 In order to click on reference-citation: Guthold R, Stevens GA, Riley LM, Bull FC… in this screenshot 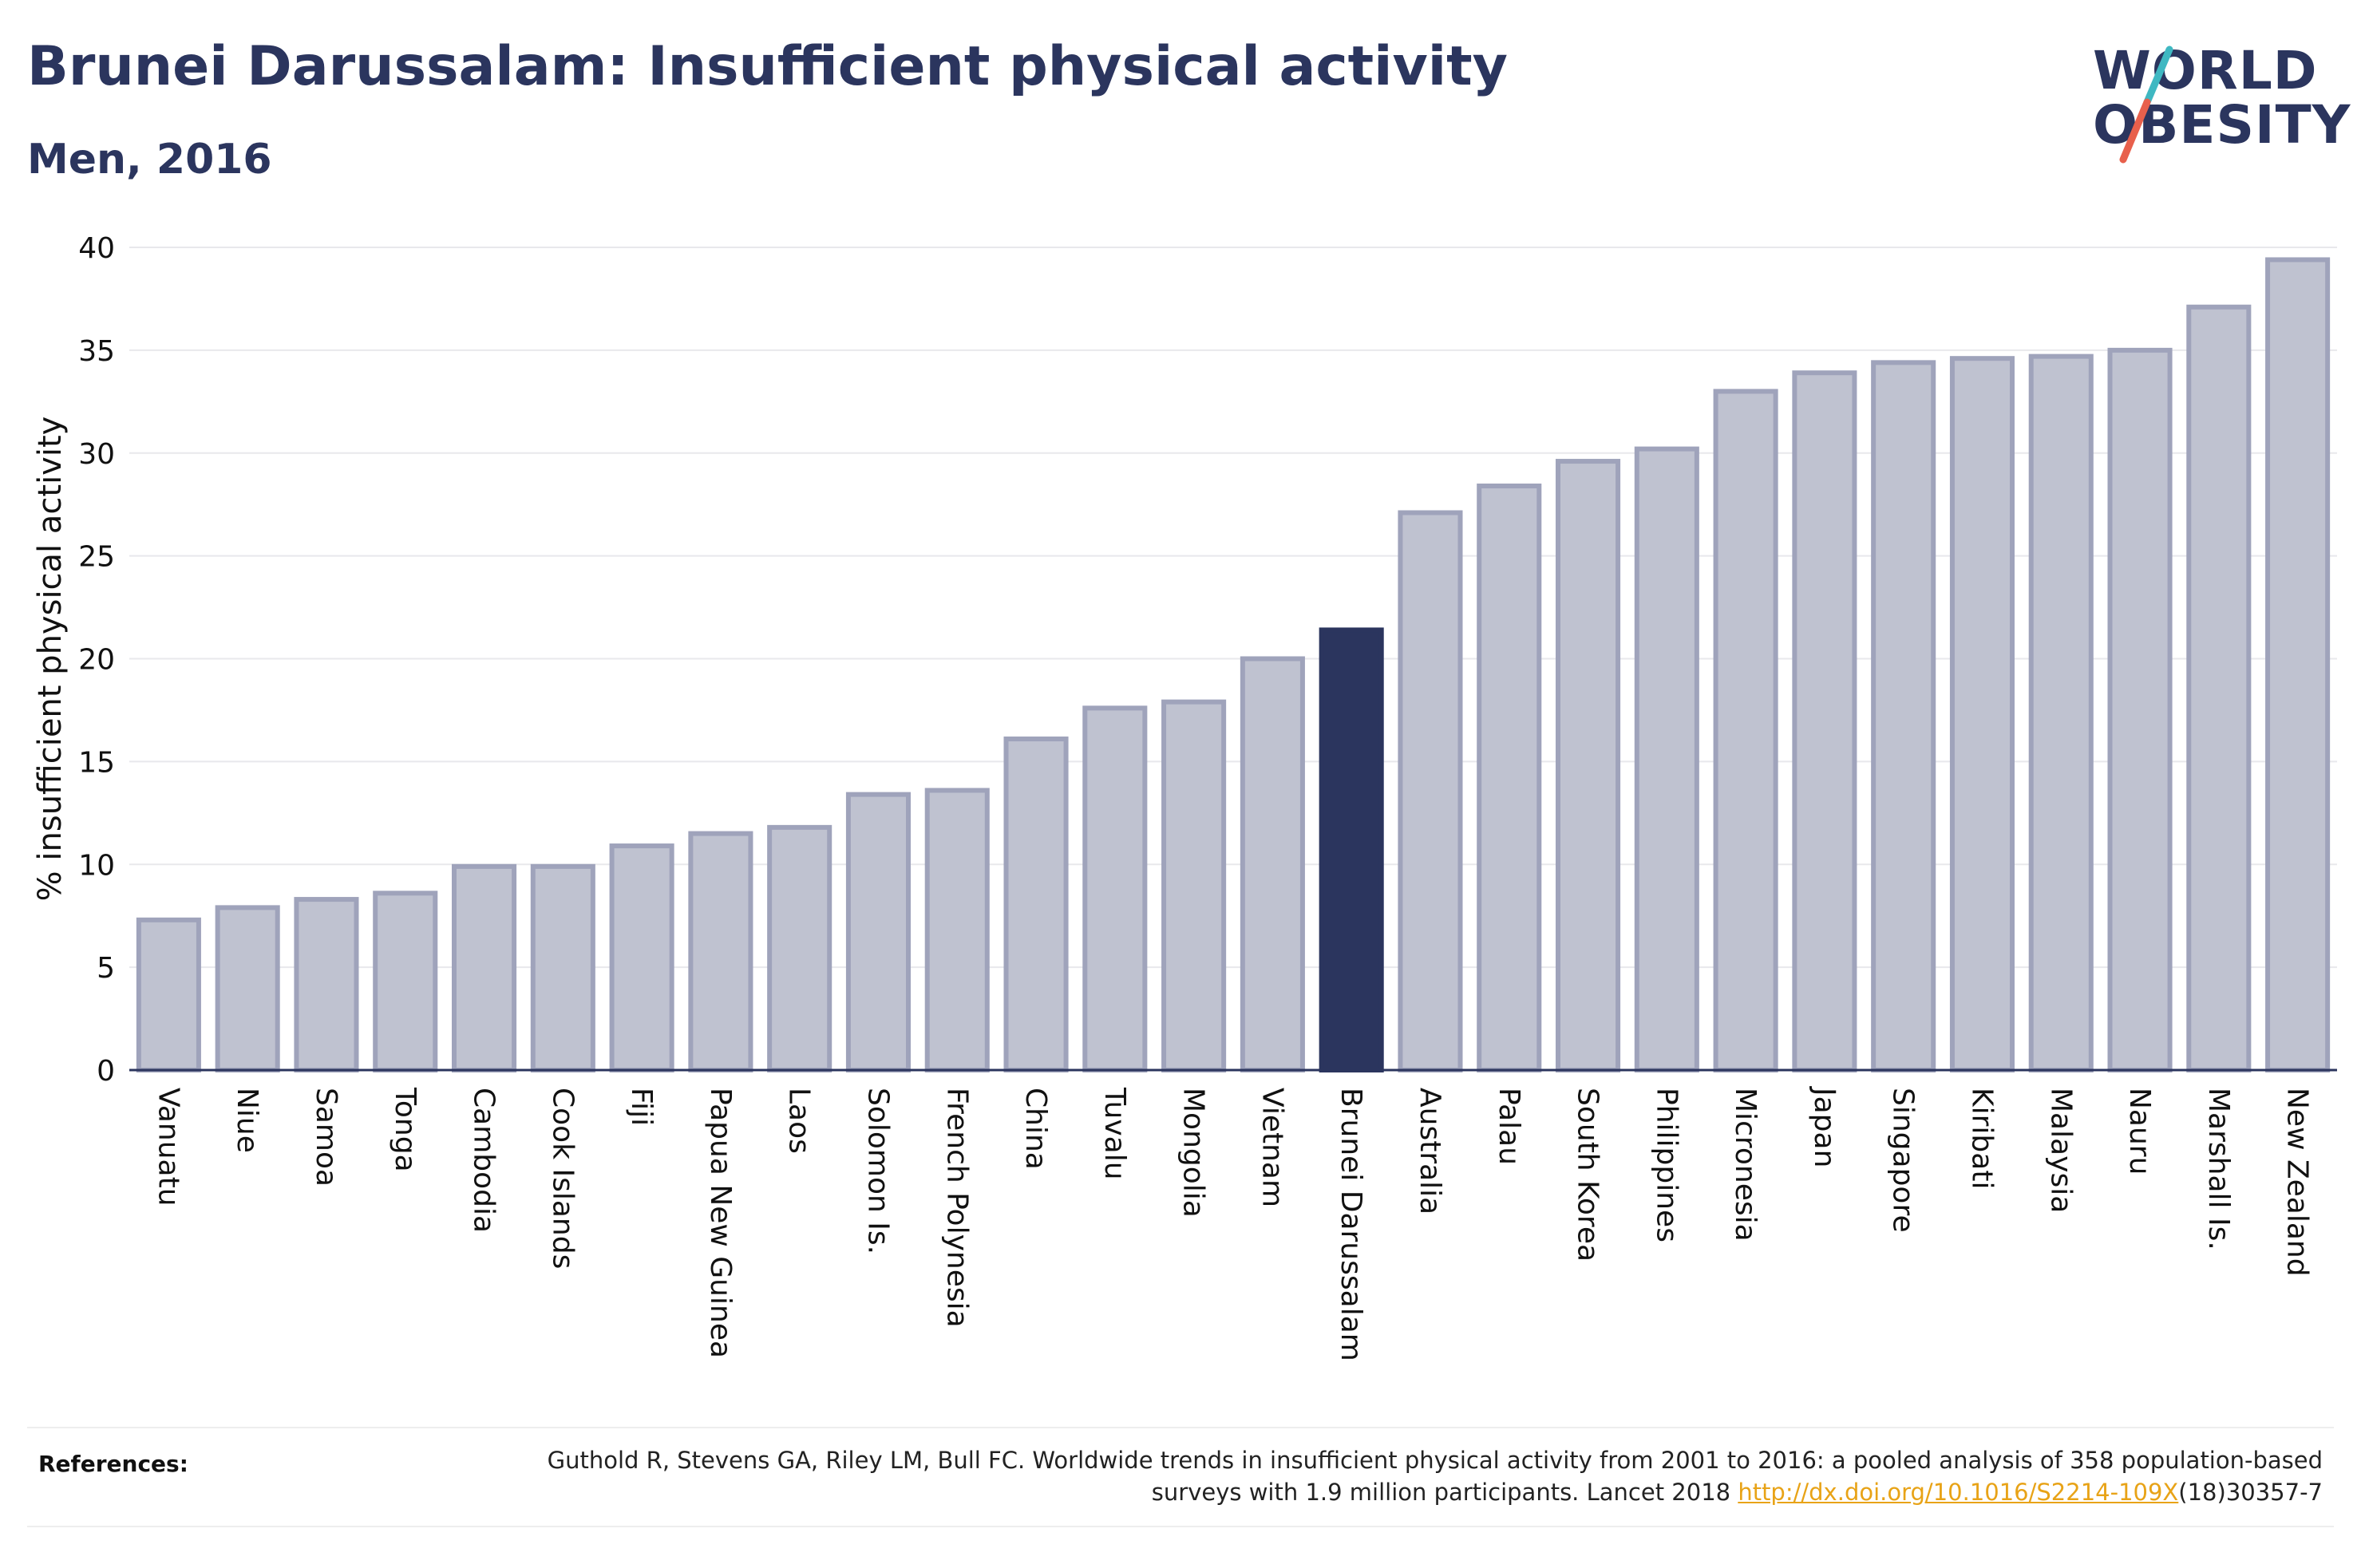, I will do `click(1435, 1476)`.